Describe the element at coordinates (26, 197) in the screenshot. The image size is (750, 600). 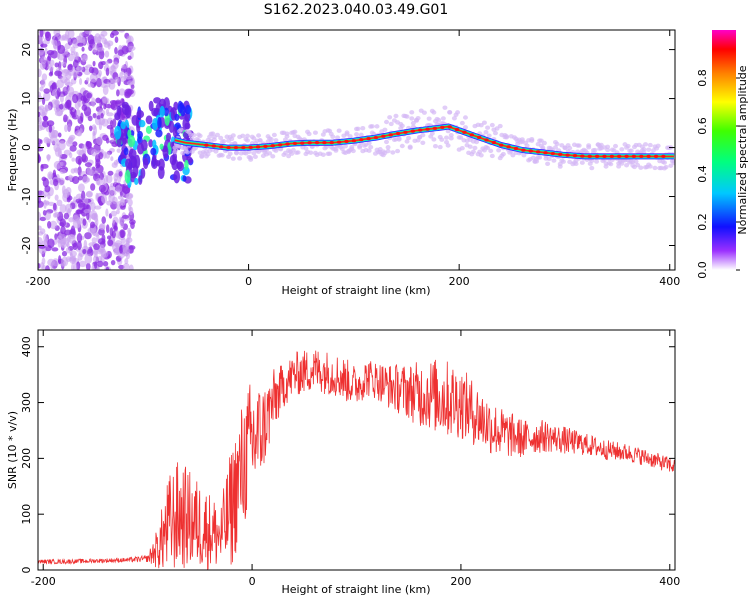
I see `y-tick-label: -10` at that location.